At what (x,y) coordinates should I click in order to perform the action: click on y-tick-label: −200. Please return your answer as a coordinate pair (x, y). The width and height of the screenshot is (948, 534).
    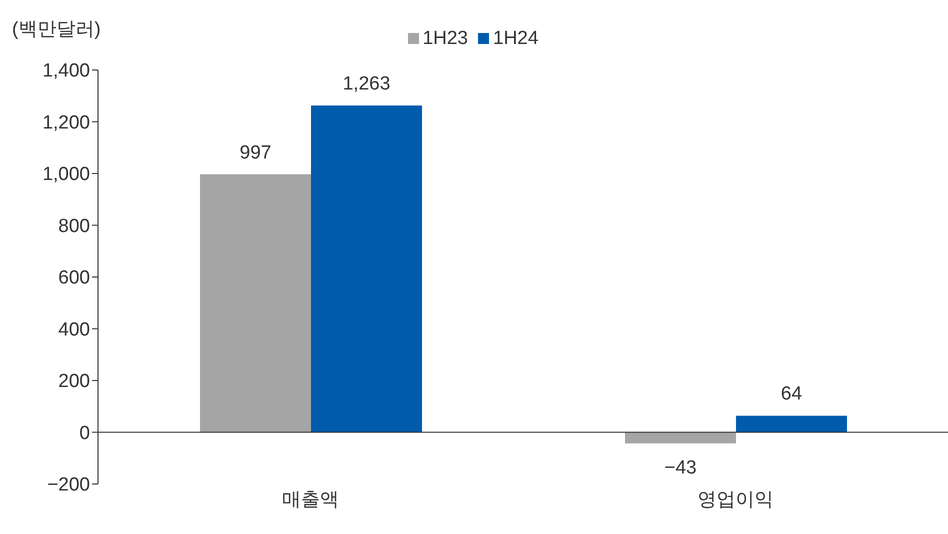
    Looking at the image, I should click on (68, 485).